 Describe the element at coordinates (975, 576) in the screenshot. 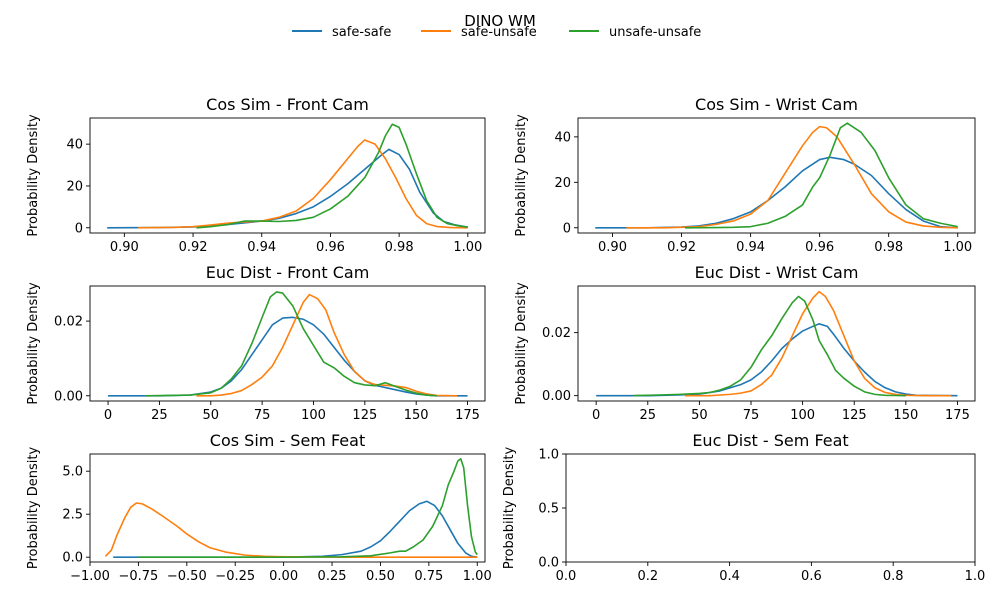

I see `x-tick-label: 1.0` at that location.